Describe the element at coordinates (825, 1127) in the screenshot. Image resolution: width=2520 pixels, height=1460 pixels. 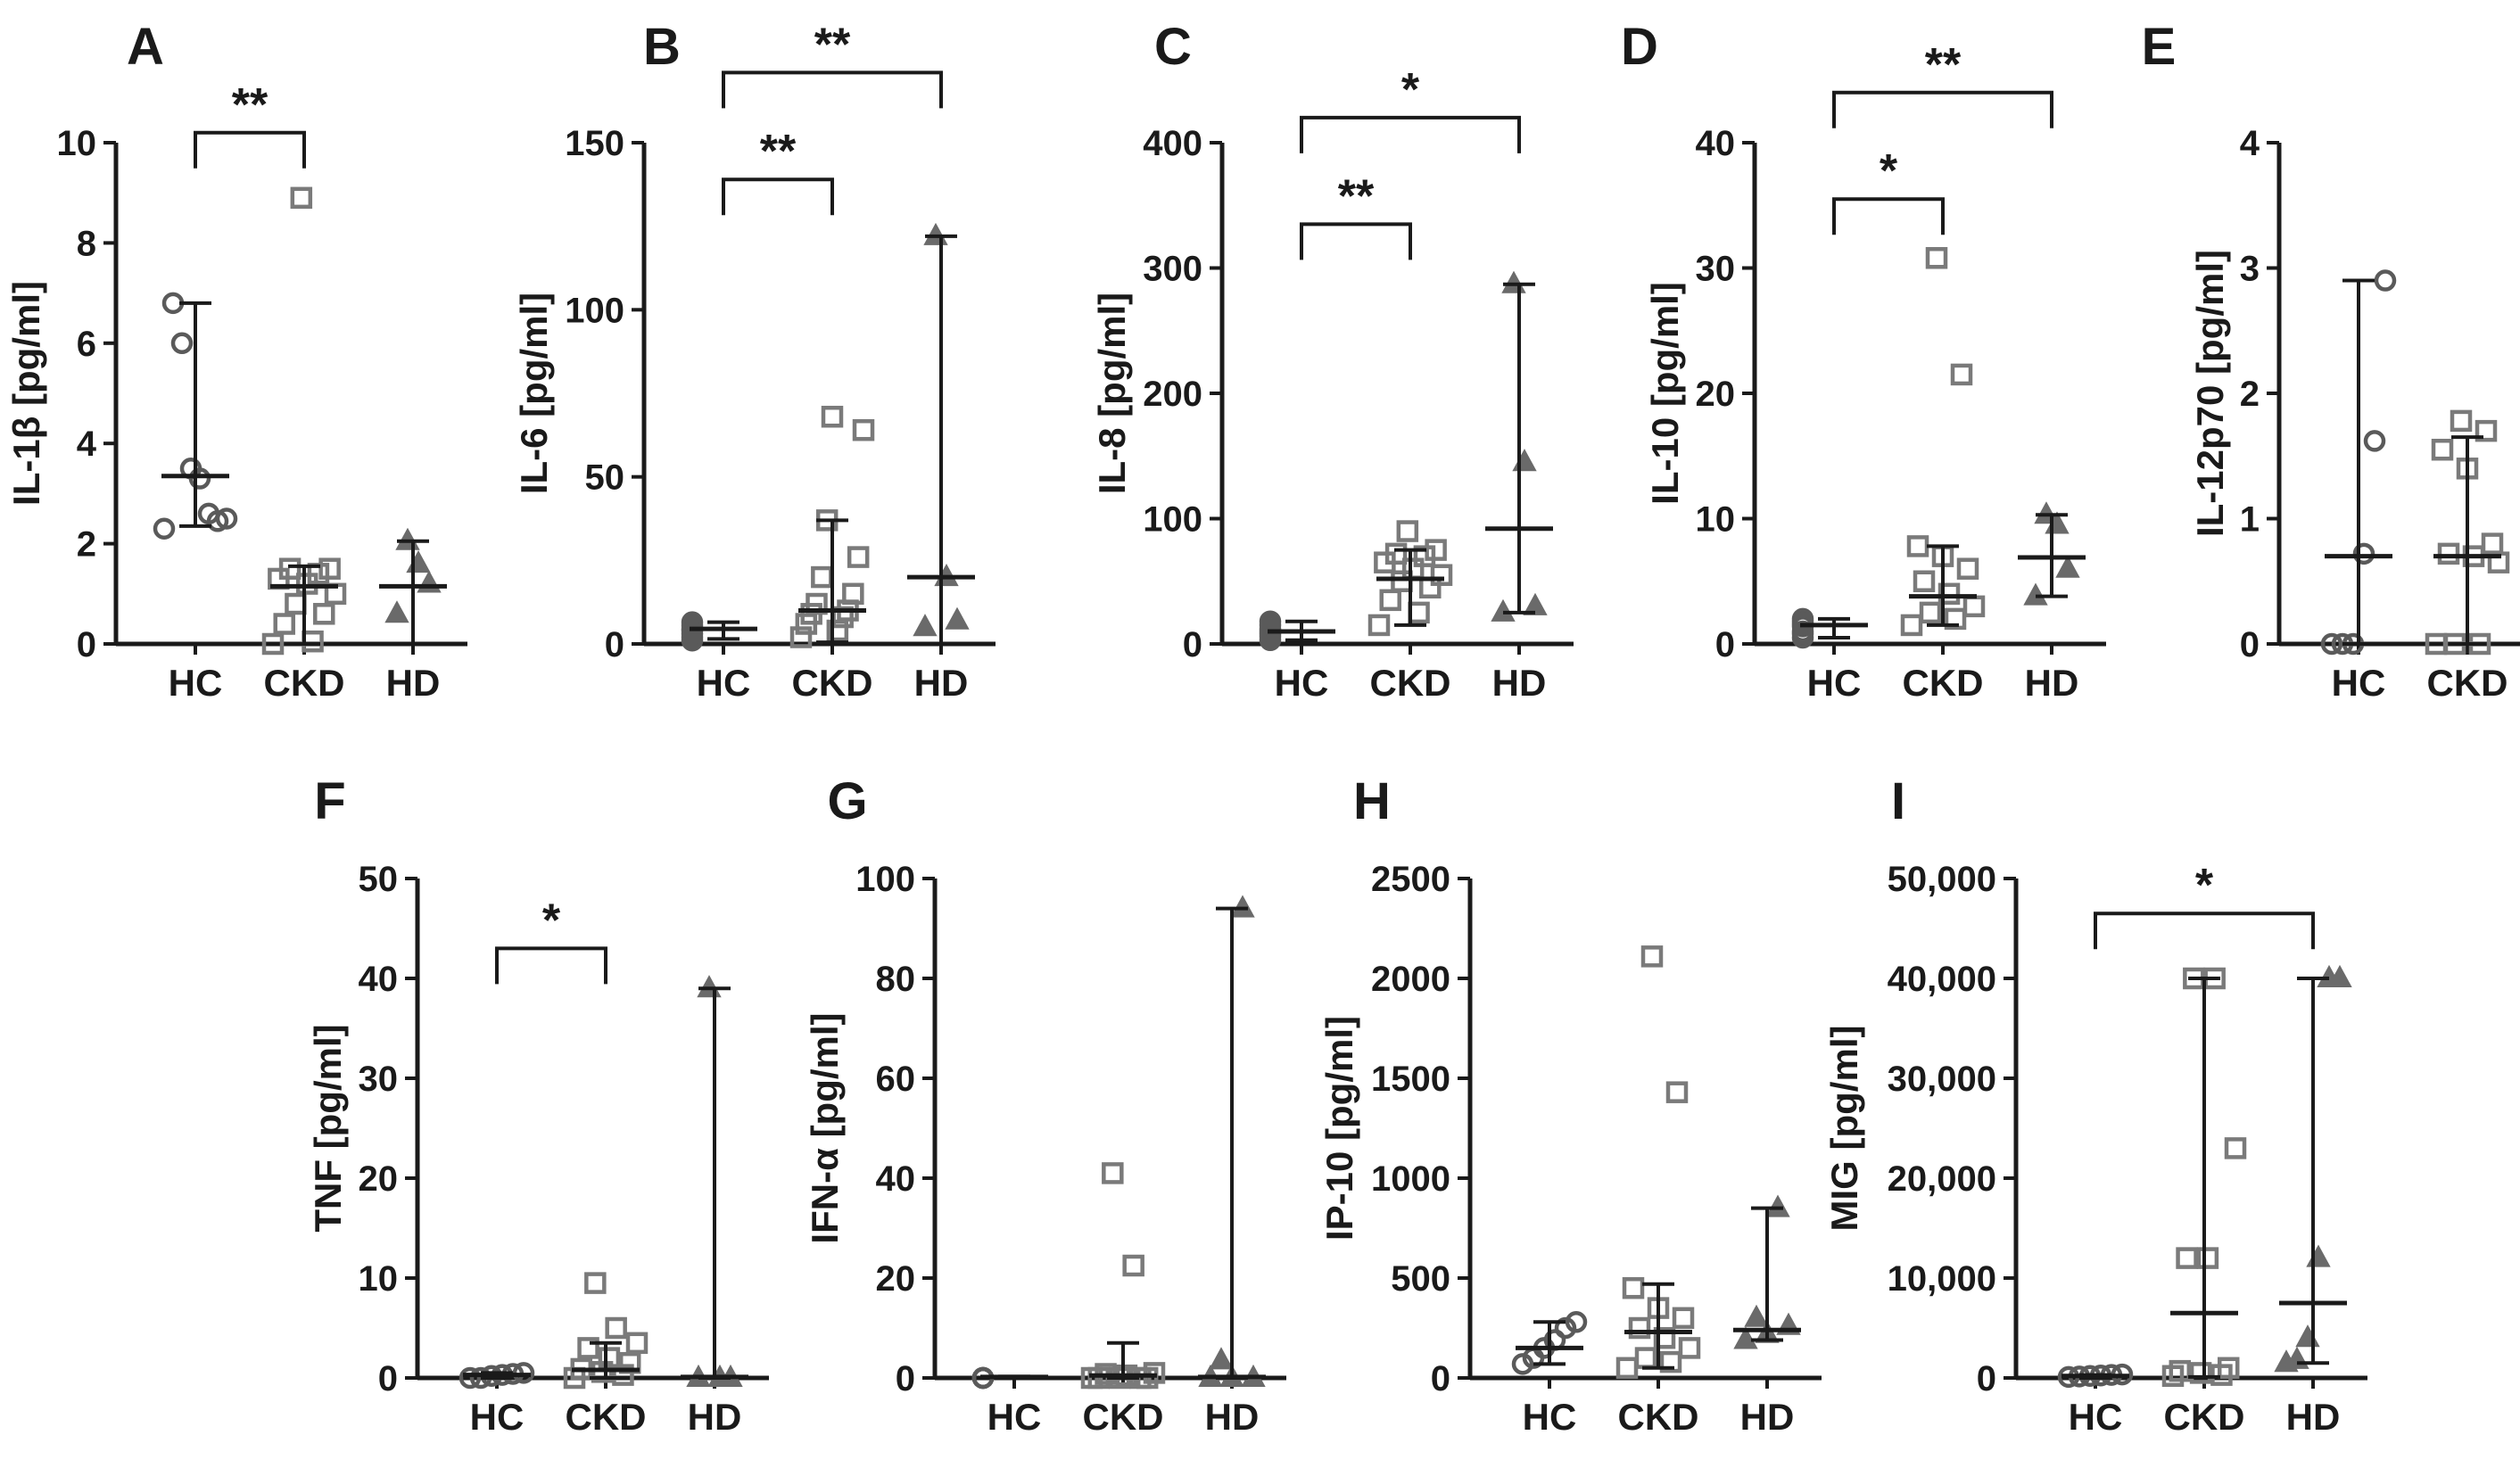
I see `y-axis-title: IFN-α [pg/ml]` at that location.